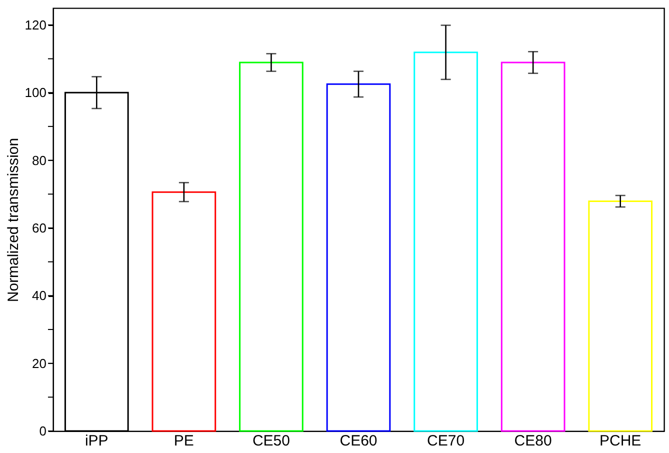 This screenshot has height=453, width=669. Describe the element at coordinates (39, 228) in the screenshot. I see `y-tick-label: 60` at that location.